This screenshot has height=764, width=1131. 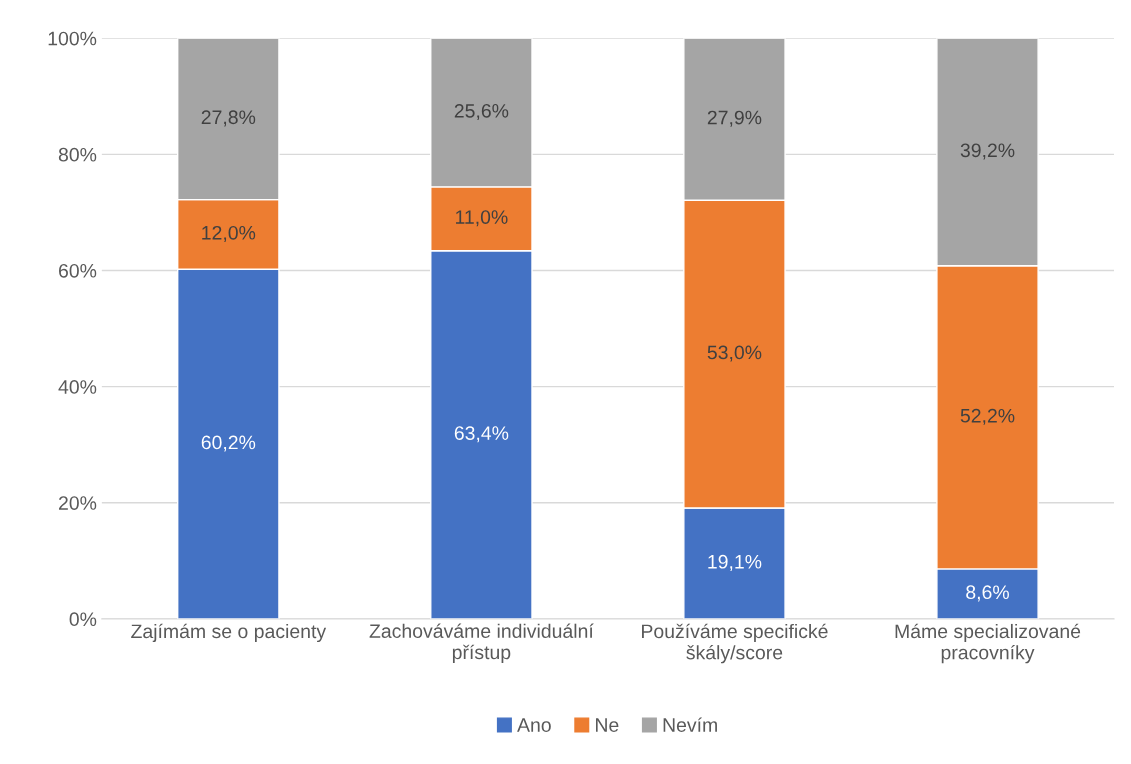 I want to click on data-label: 27,9%, so click(x=734, y=118).